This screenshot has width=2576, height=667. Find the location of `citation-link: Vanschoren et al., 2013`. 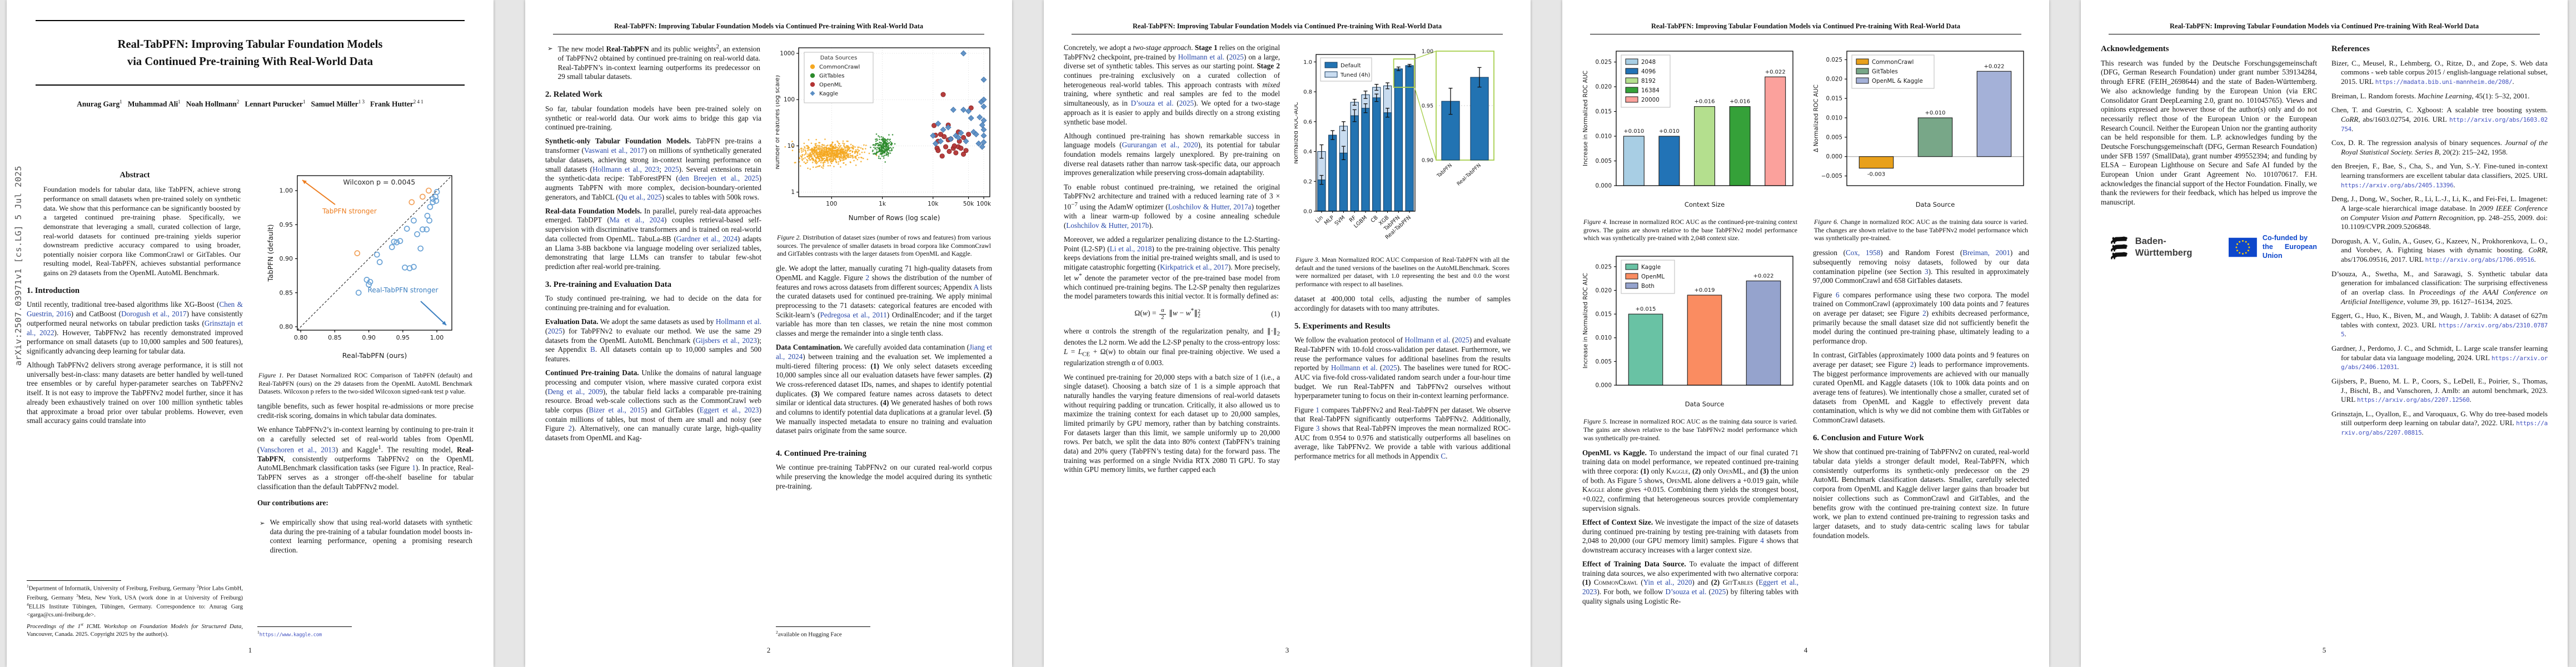

citation-link: Vanschoren et al., 2013 is located at coordinates (298, 449).